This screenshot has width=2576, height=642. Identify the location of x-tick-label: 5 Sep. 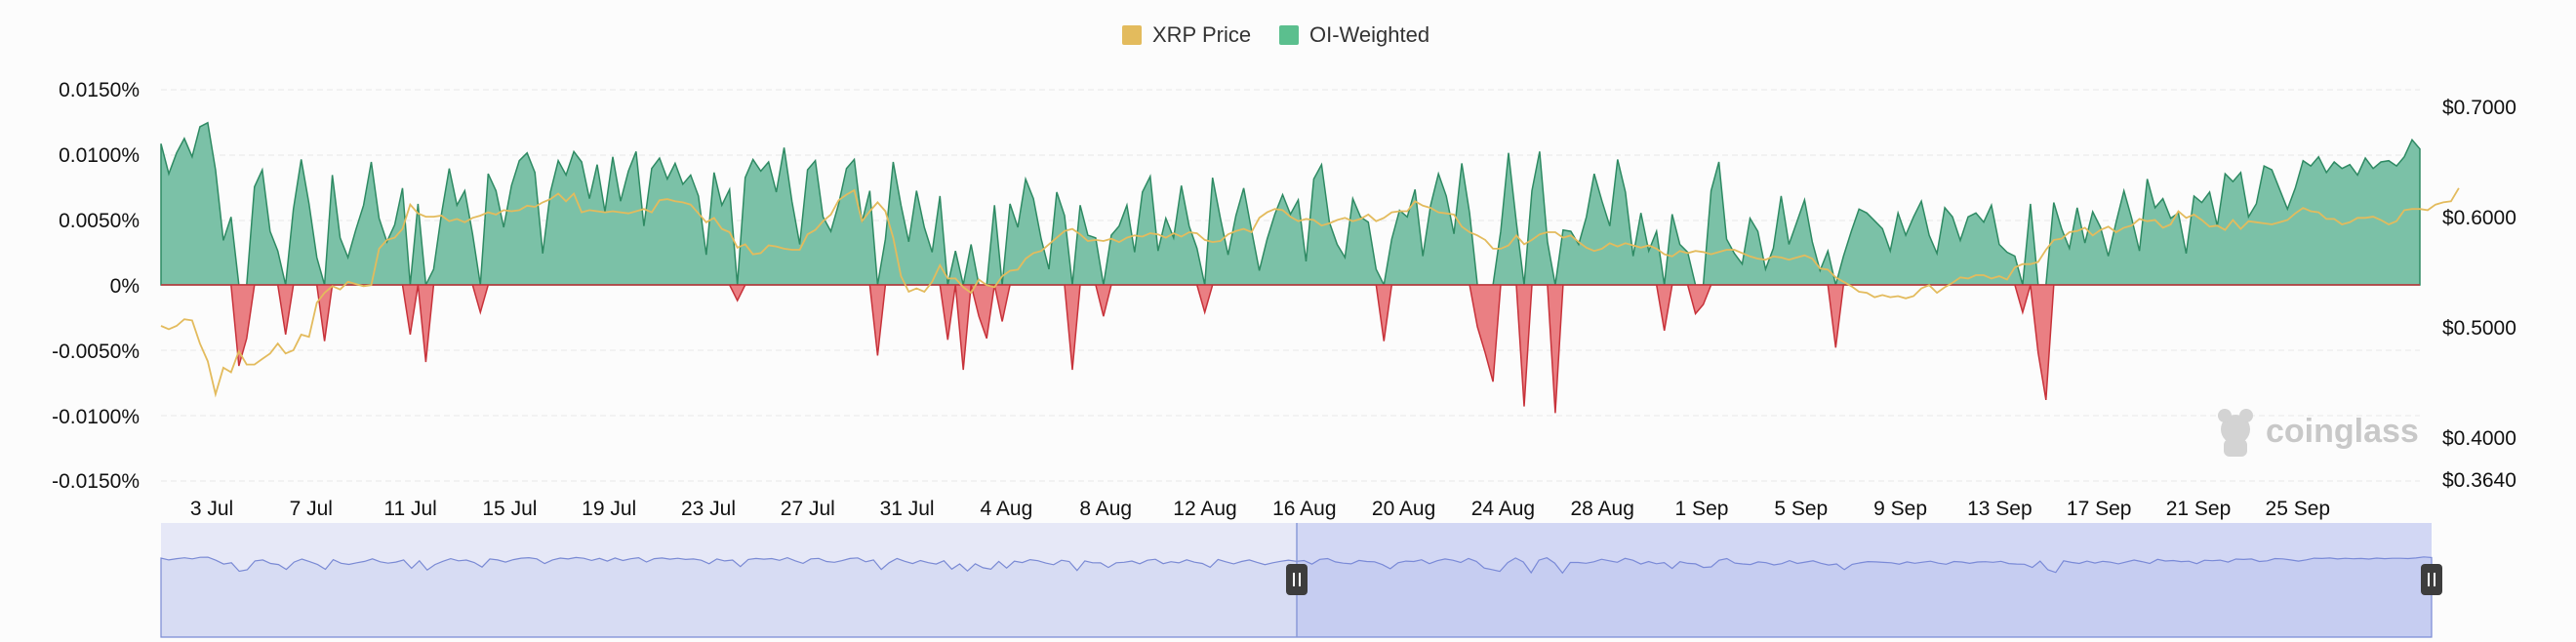
(1801, 509).